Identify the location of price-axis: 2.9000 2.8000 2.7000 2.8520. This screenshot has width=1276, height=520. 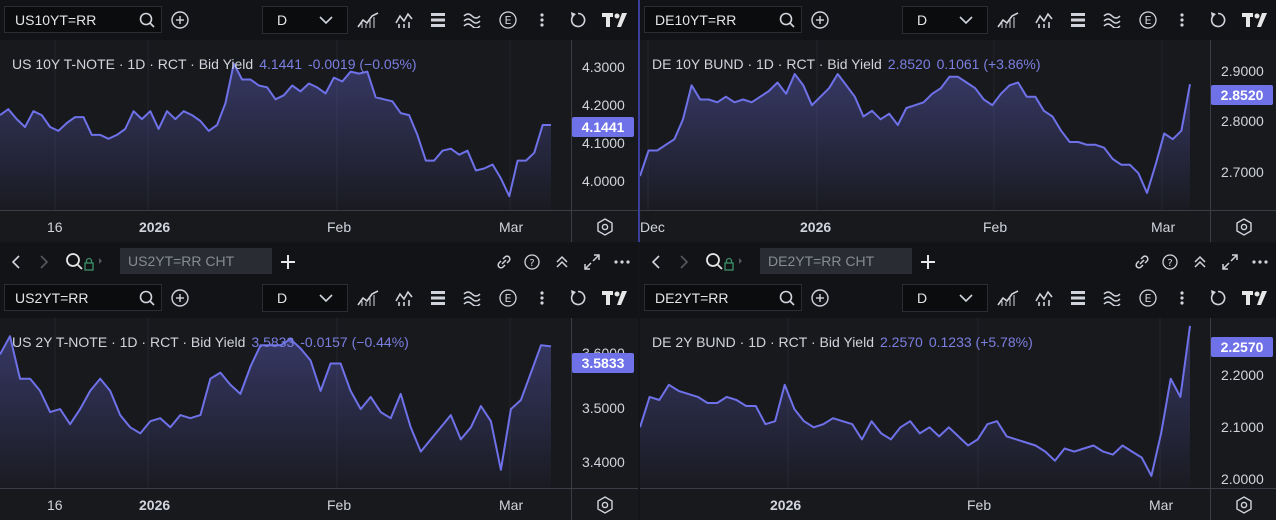
(1243, 125).